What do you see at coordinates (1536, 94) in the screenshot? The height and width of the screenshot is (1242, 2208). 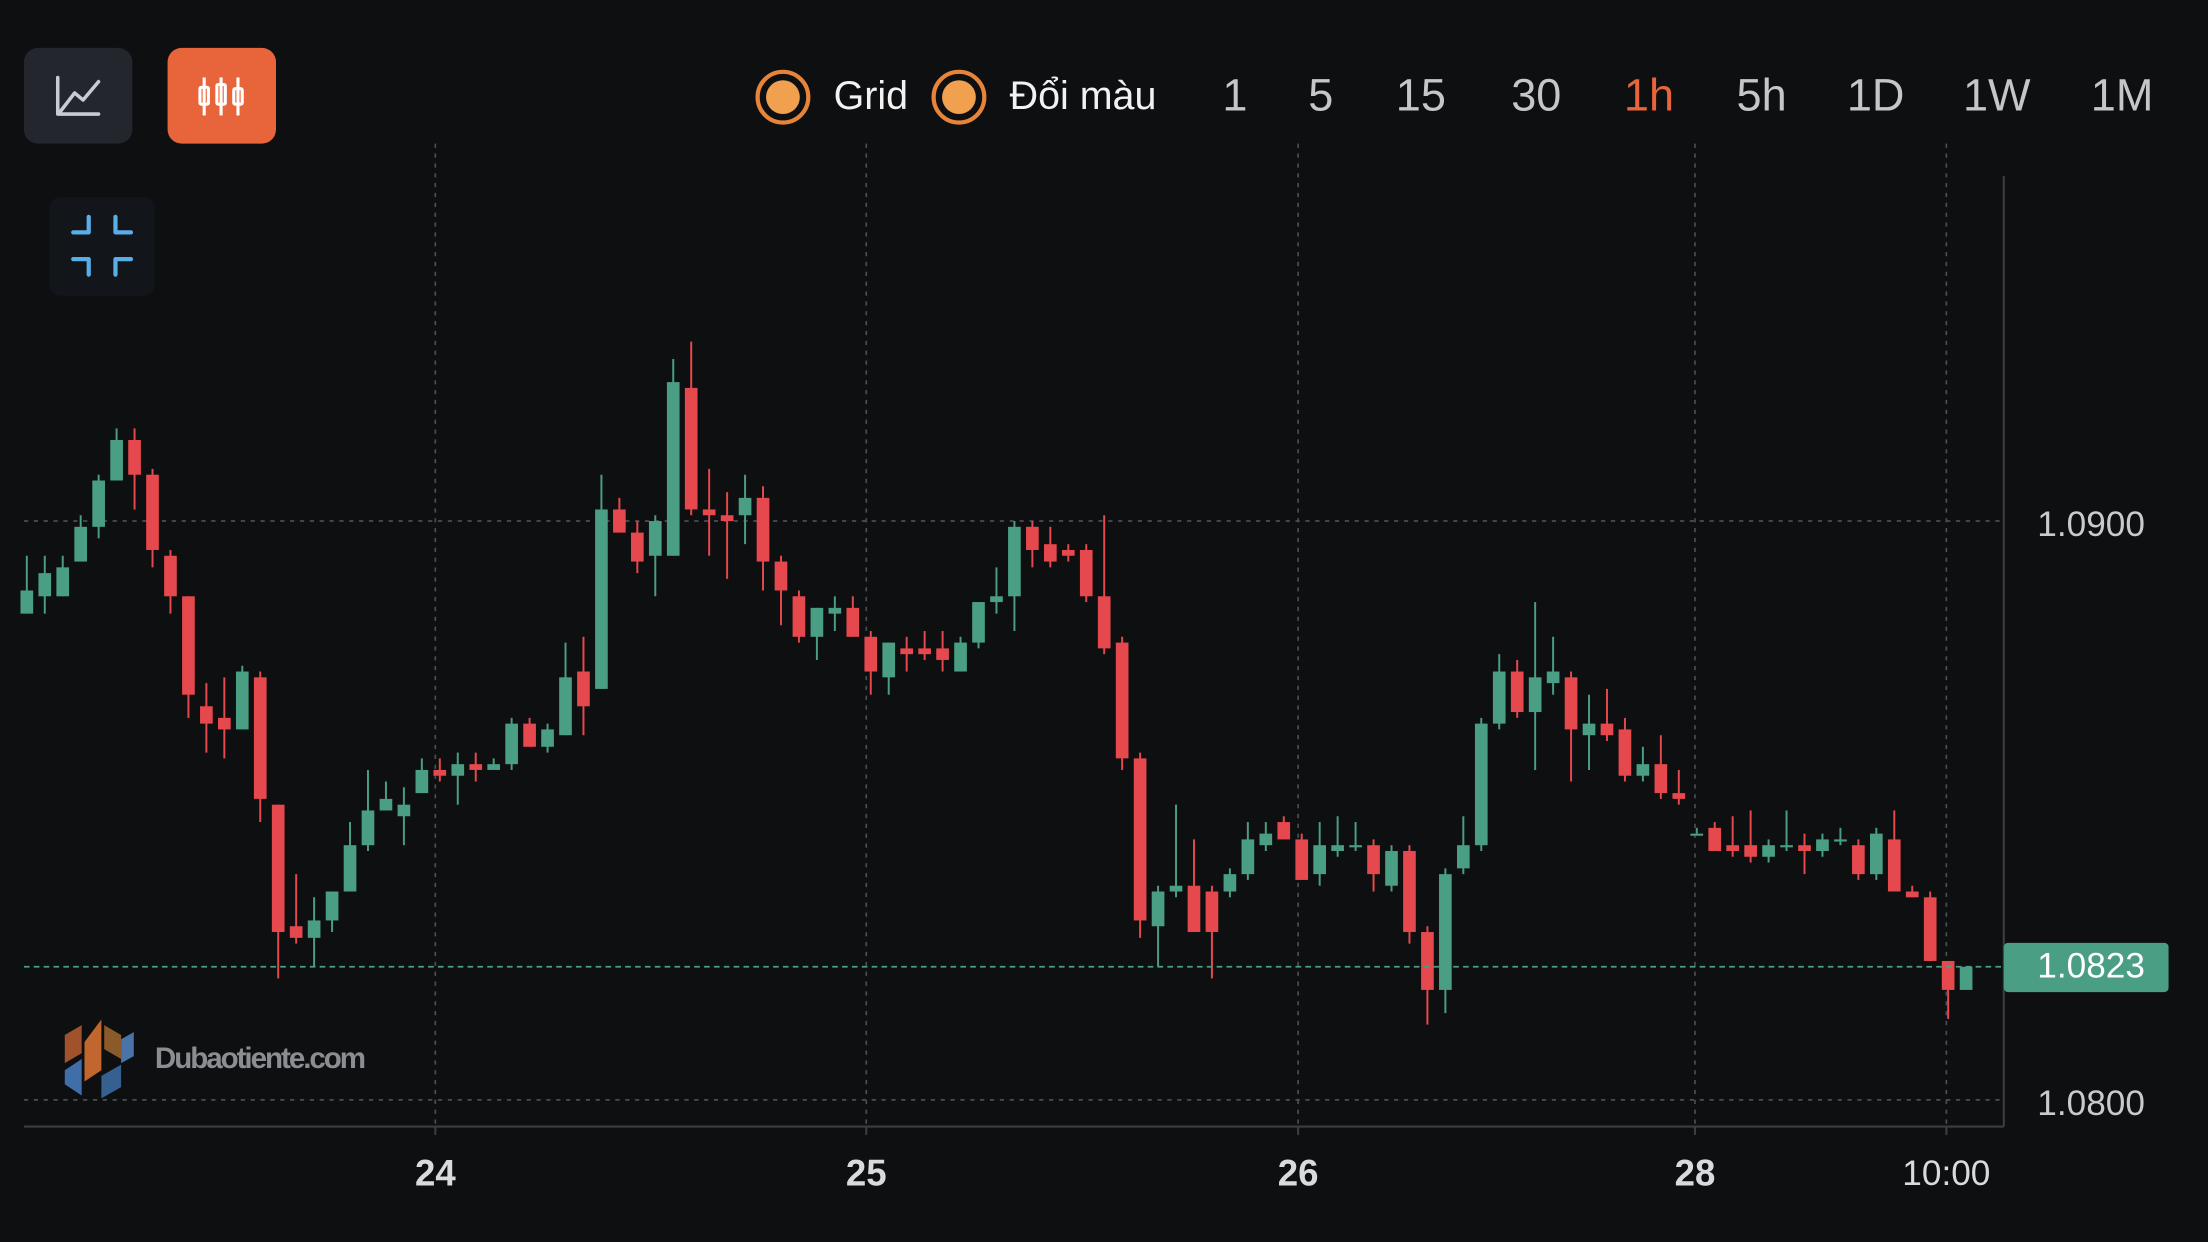 I see `interval-button: 30` at bounding box center [1536, 94].